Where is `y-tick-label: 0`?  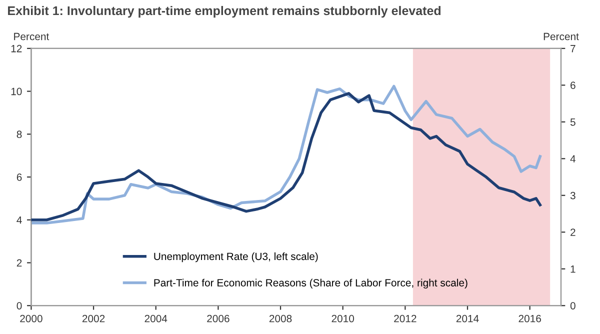
y-tick-label: 0 is located at coordinates (19, 306).